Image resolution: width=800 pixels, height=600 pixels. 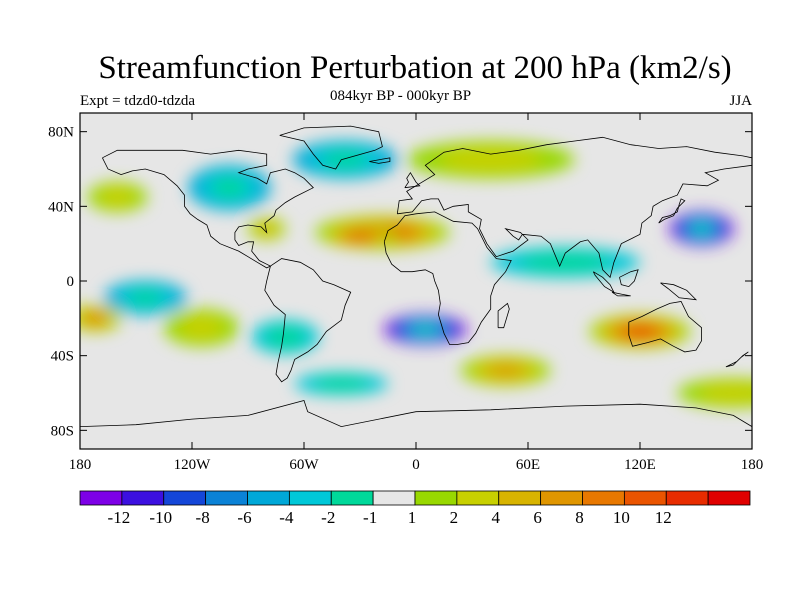 What do you see at coordinates (621, 517) in the screenshot?
I see `colorbar-label: 10` at bounding box center [621, 517].